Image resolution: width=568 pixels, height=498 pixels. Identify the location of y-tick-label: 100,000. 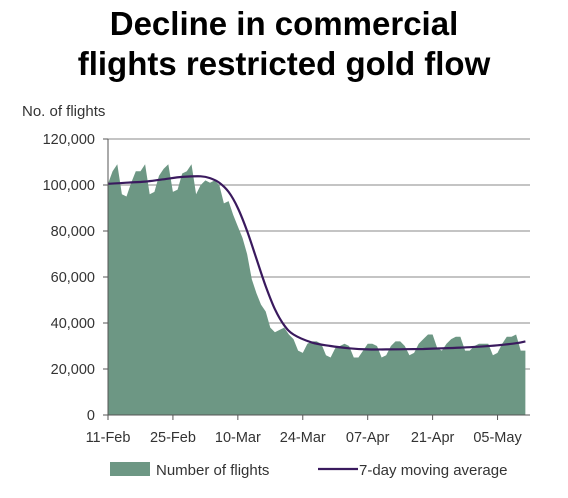
(69, 186).